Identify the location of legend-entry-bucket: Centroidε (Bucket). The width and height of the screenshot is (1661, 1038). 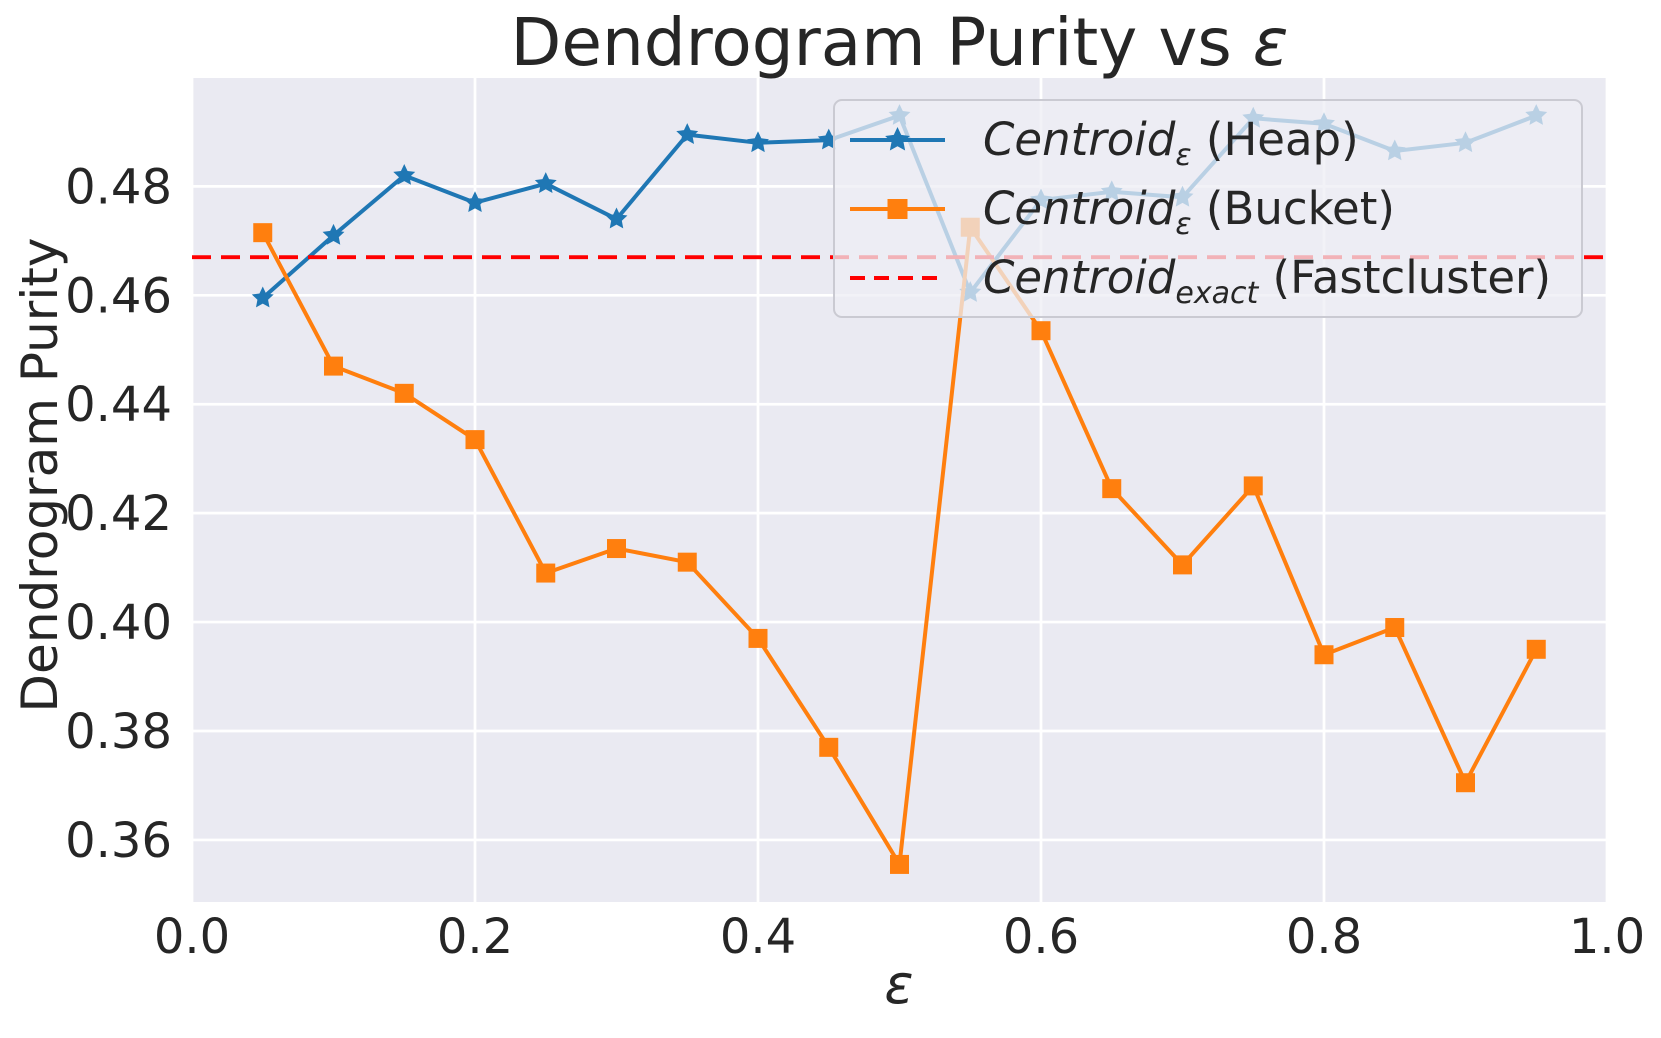
(1210, 208).